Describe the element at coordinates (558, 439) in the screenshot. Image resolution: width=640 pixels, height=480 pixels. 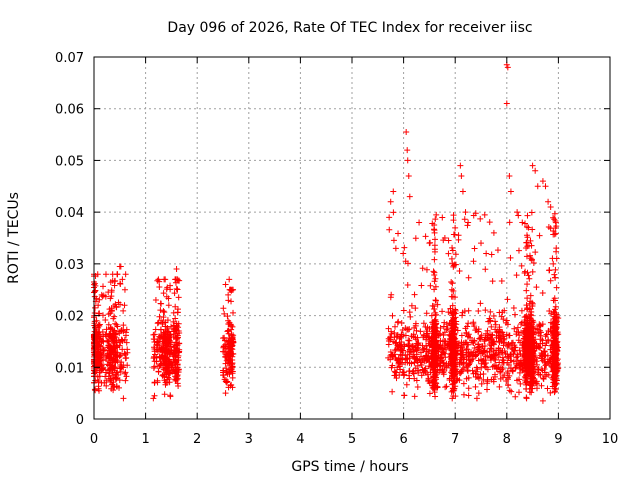
I see `x-tick-label: 9` at that location.